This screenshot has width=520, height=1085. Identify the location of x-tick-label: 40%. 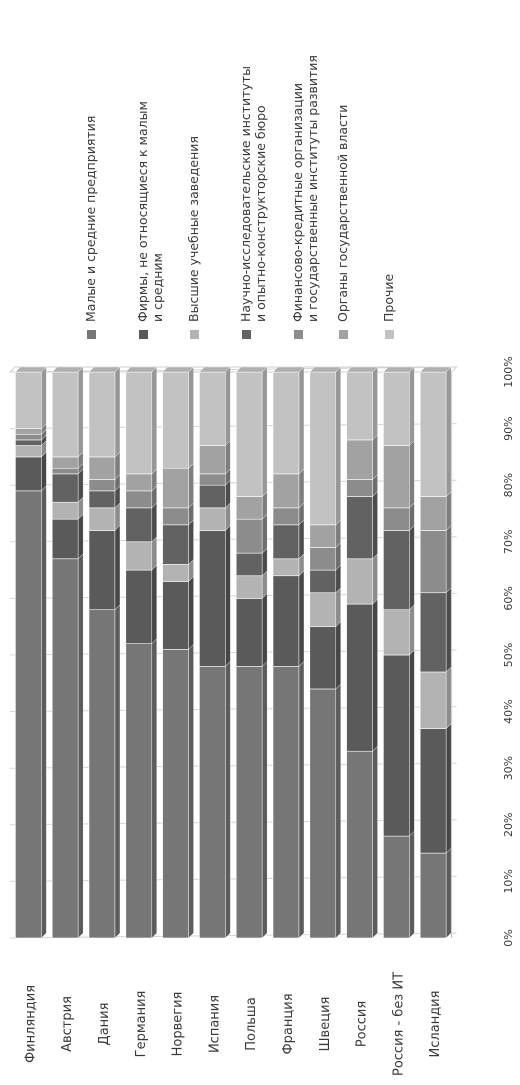
(508, 711).